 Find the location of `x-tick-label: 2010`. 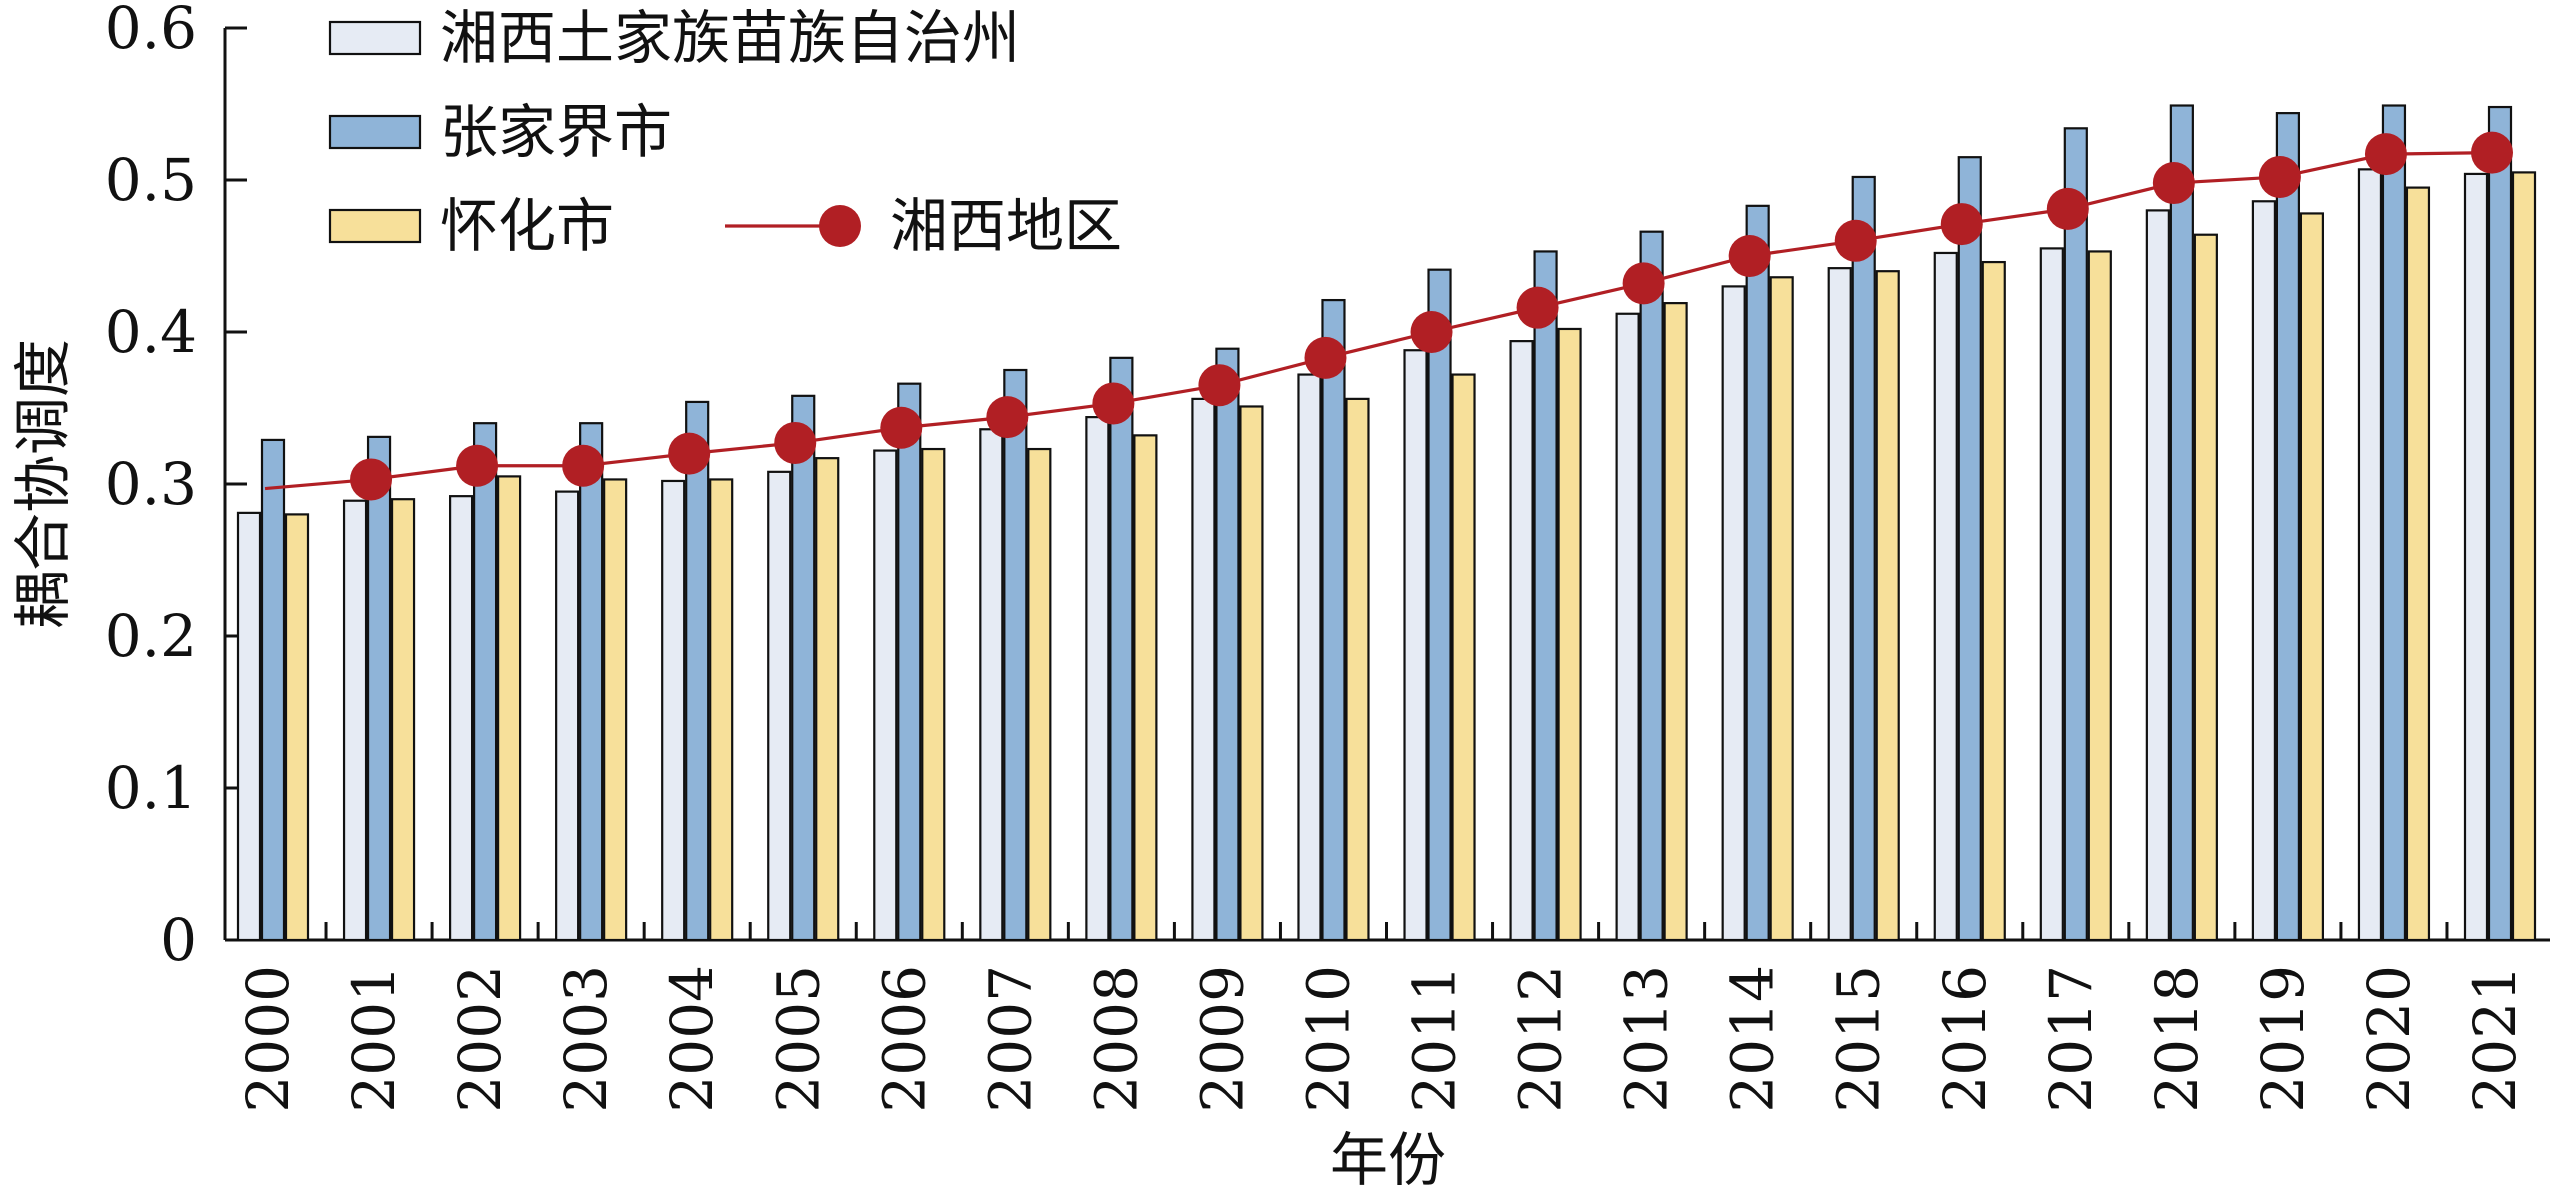

x-tick-label: 2010 is located at coordinates (1328, 1039).